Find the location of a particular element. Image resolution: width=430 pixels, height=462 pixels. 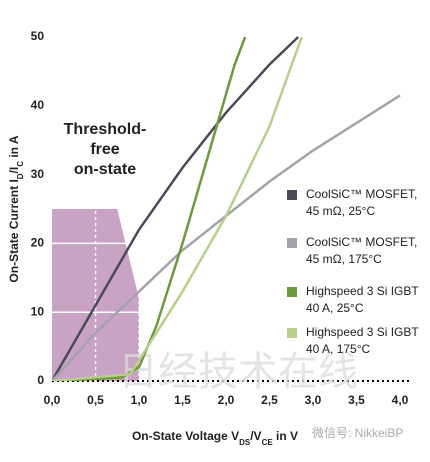

x-axis-label: On-State Voltage VDS/VCE in V is located at coordinates (215, 438).